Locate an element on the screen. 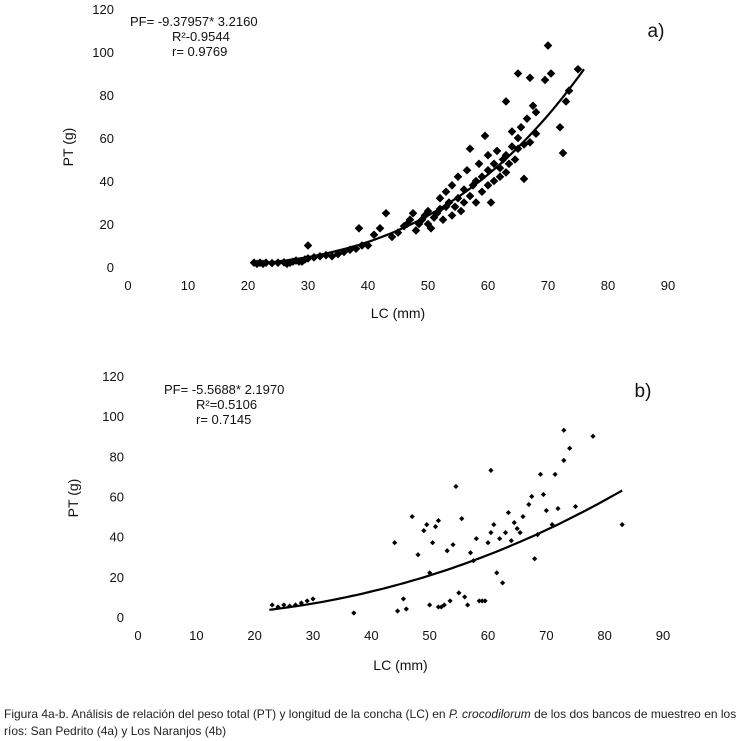  y-axis-title: PT (g) is located at coordinates (68, 147).